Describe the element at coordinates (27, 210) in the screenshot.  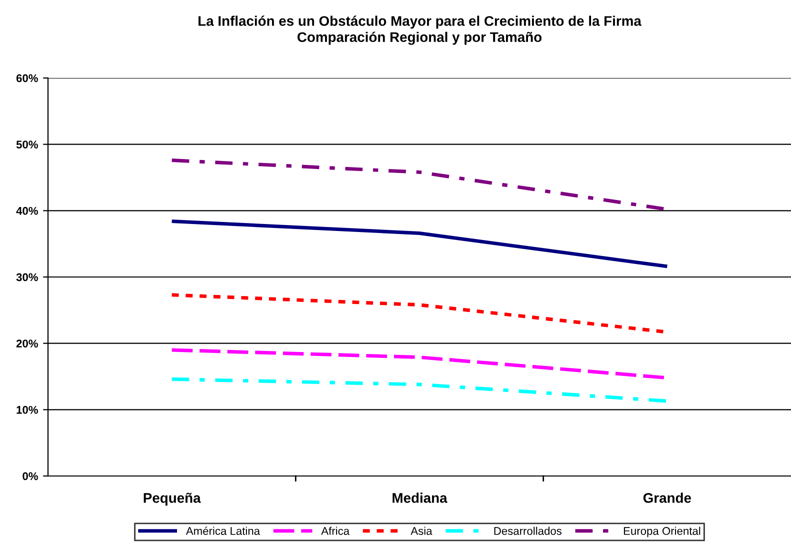
I see `y-tick-label: 40%` at that location.